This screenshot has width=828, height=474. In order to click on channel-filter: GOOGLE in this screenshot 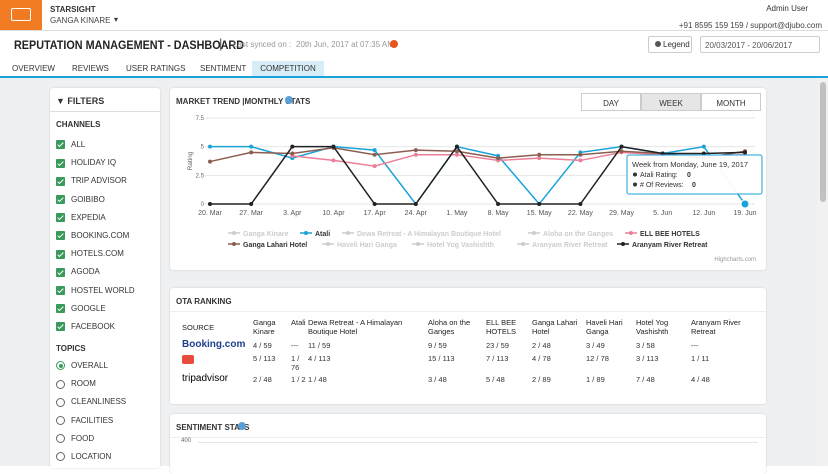, I will do `click(81, 308)`.